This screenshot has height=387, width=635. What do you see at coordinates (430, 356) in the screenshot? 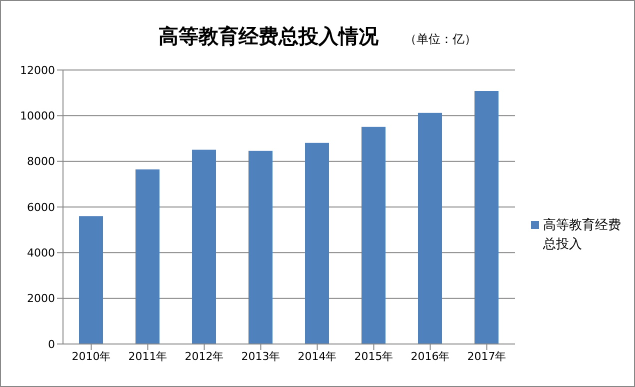
I see `x-tick-label: 2016年` at bounding box center [430, 356].